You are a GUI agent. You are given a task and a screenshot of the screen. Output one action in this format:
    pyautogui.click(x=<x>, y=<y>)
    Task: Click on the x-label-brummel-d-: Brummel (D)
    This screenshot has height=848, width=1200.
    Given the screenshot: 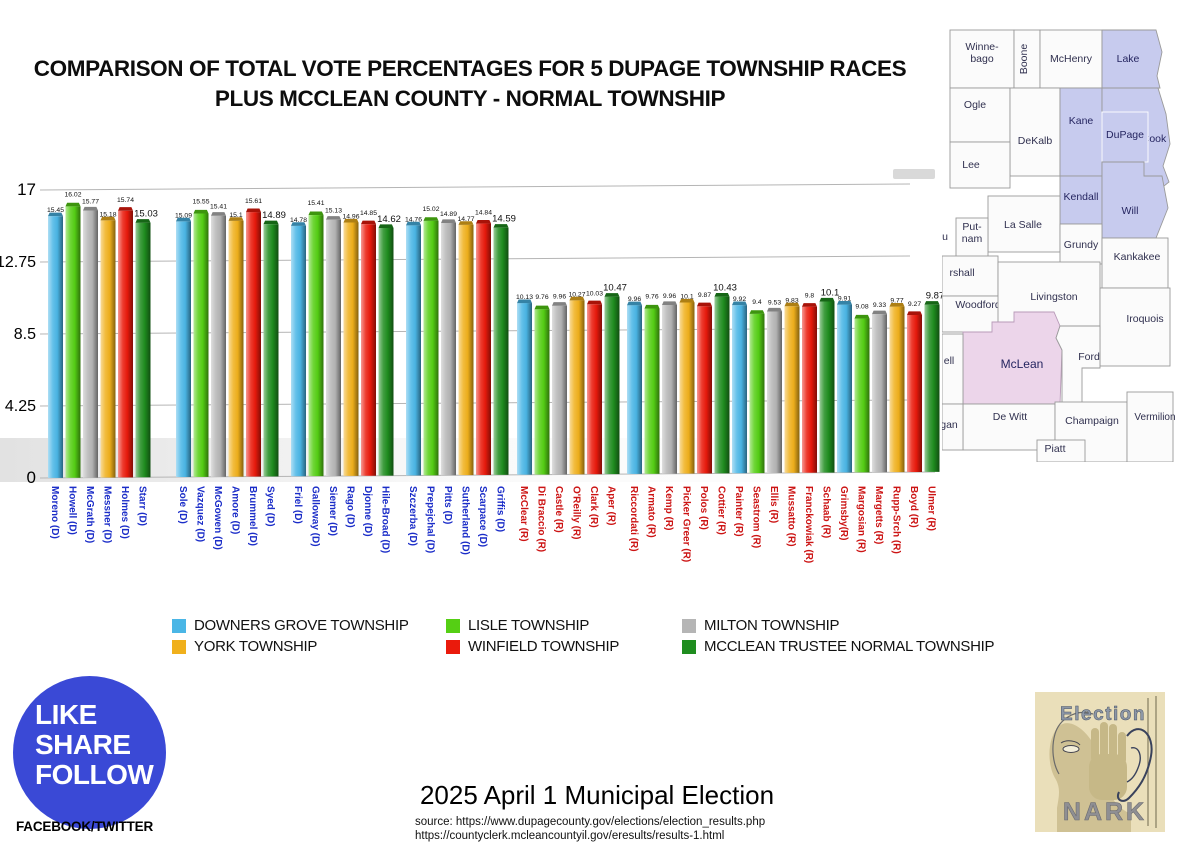 What is the action you would take?
    pyautogui.click(x=252, y=516)
    